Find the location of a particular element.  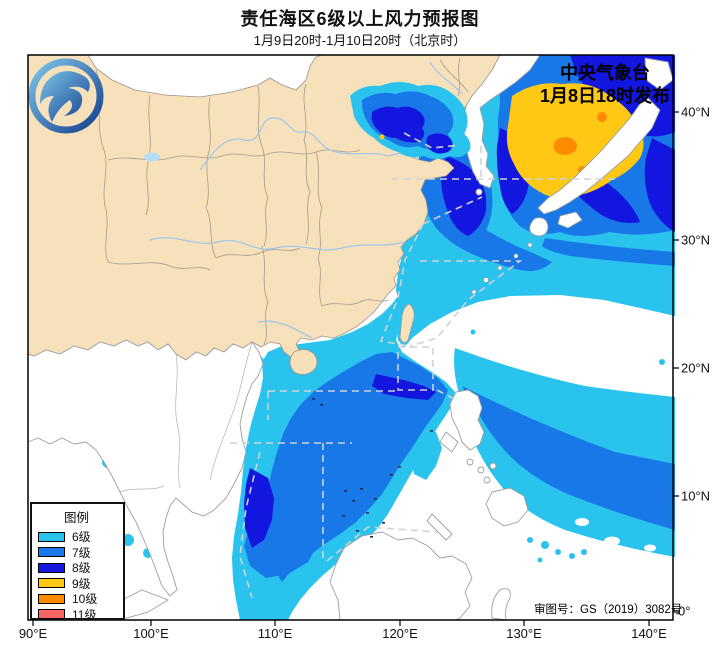

white-gaps is located at coordinates (615, 535).